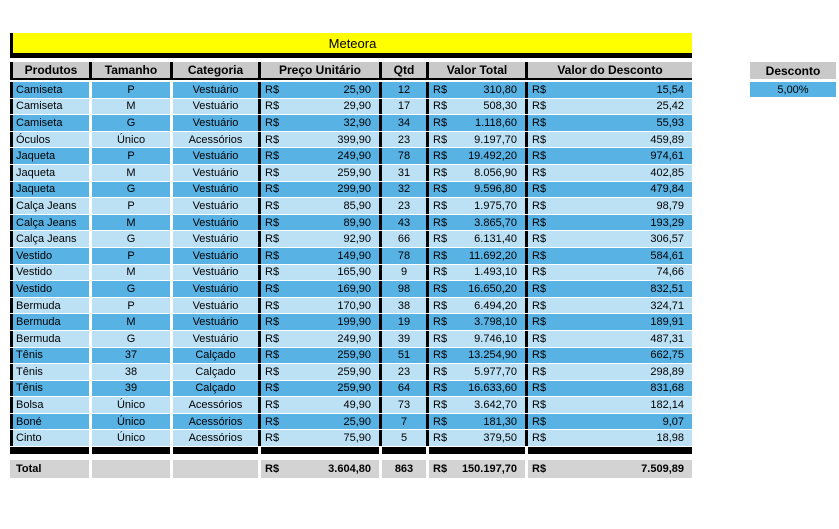 This screenshot has width=839, height=529. Describe the element at coordinates (215, 421) in the screenshot. I see `cell-categoria: Acessórios` at that location.